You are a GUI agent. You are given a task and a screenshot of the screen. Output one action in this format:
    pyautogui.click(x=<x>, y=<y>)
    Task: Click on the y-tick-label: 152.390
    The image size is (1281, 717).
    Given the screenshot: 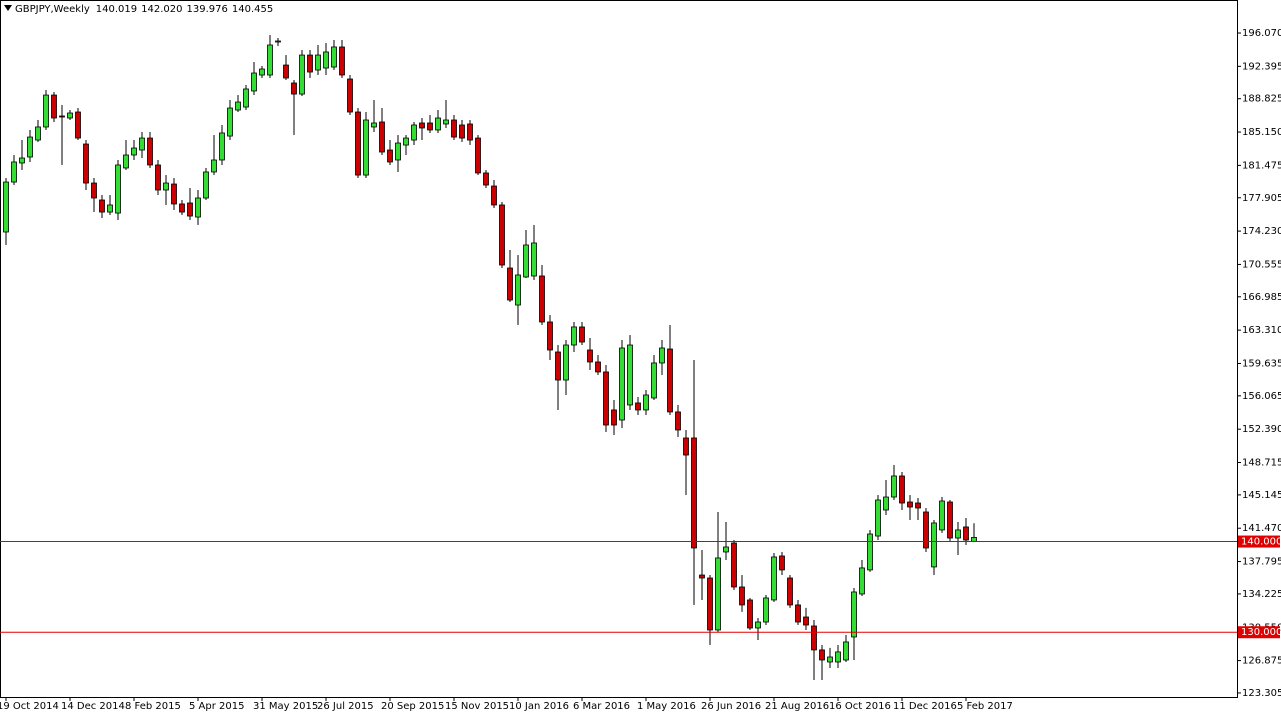 What is the action you would take?
    pyautogui.click(x=1261, y=429)
    